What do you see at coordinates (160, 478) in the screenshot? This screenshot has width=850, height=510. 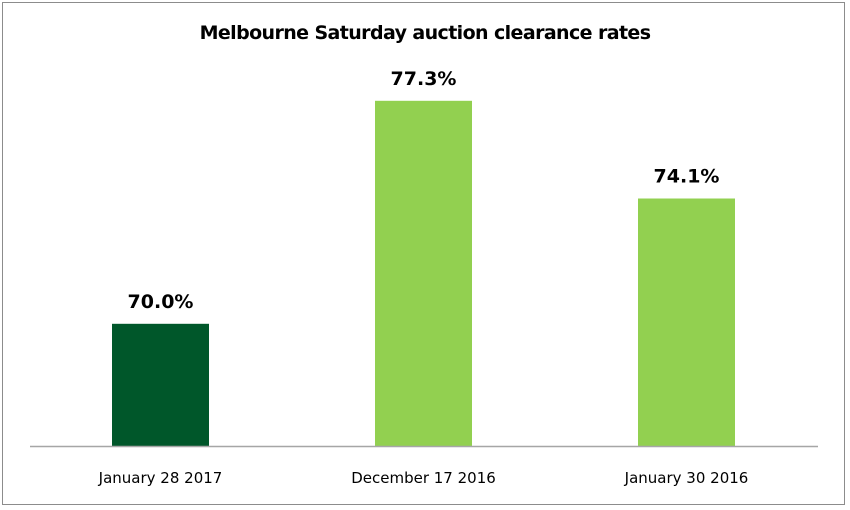 I see `x-tick-label-1: January 28 2017` at bounding box center [160, 478].